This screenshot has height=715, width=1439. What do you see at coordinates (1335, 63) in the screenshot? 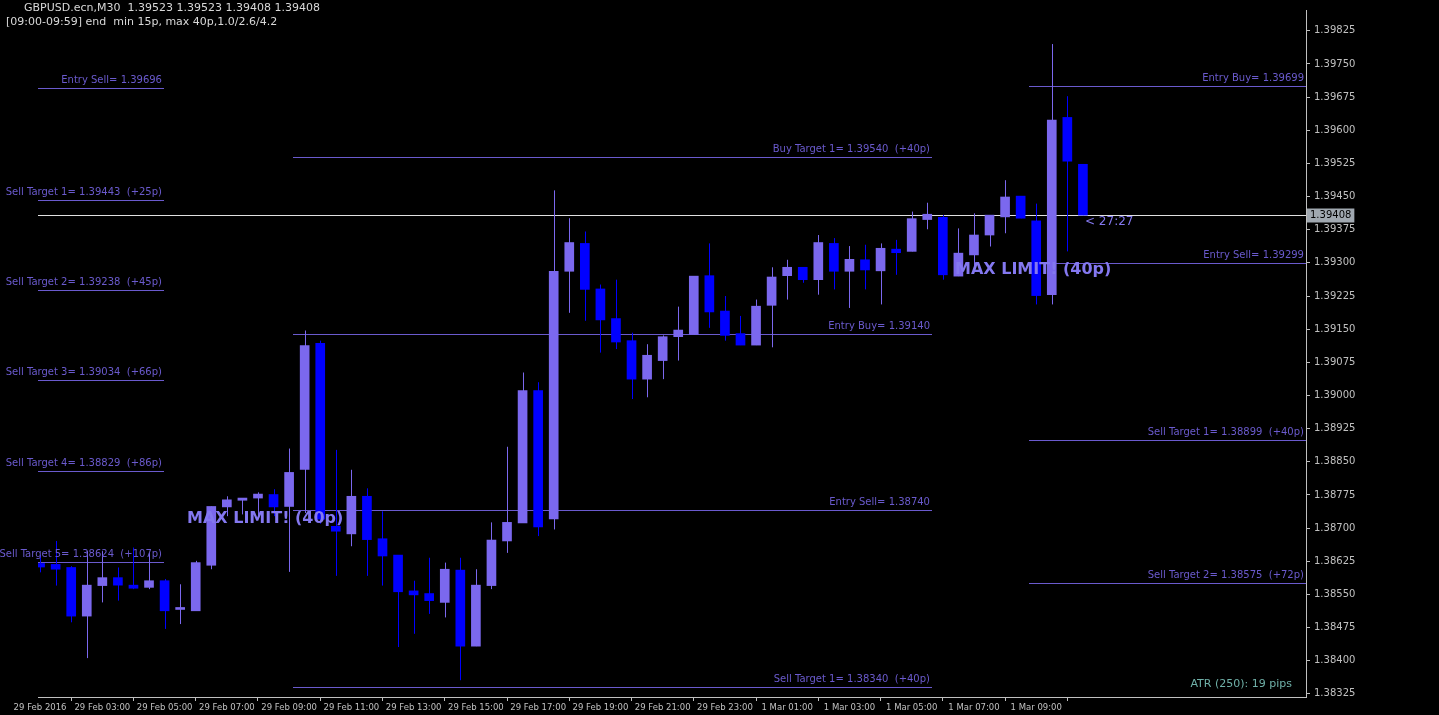
I see `y-tick-label: 1.39750` at bounding box center [1335, 63].